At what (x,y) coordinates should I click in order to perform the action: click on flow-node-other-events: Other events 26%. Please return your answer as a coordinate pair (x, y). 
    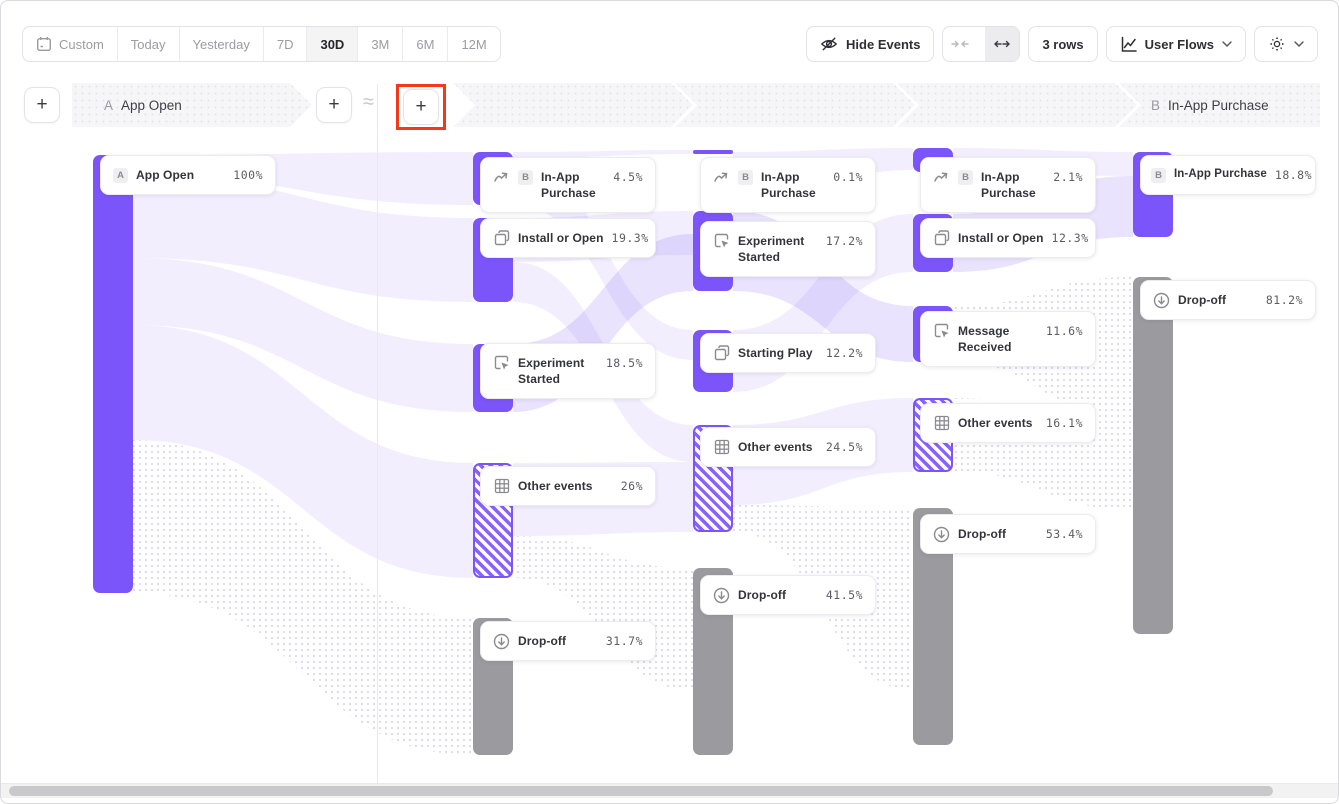
    Looking at the image, I should click on (568, 486).